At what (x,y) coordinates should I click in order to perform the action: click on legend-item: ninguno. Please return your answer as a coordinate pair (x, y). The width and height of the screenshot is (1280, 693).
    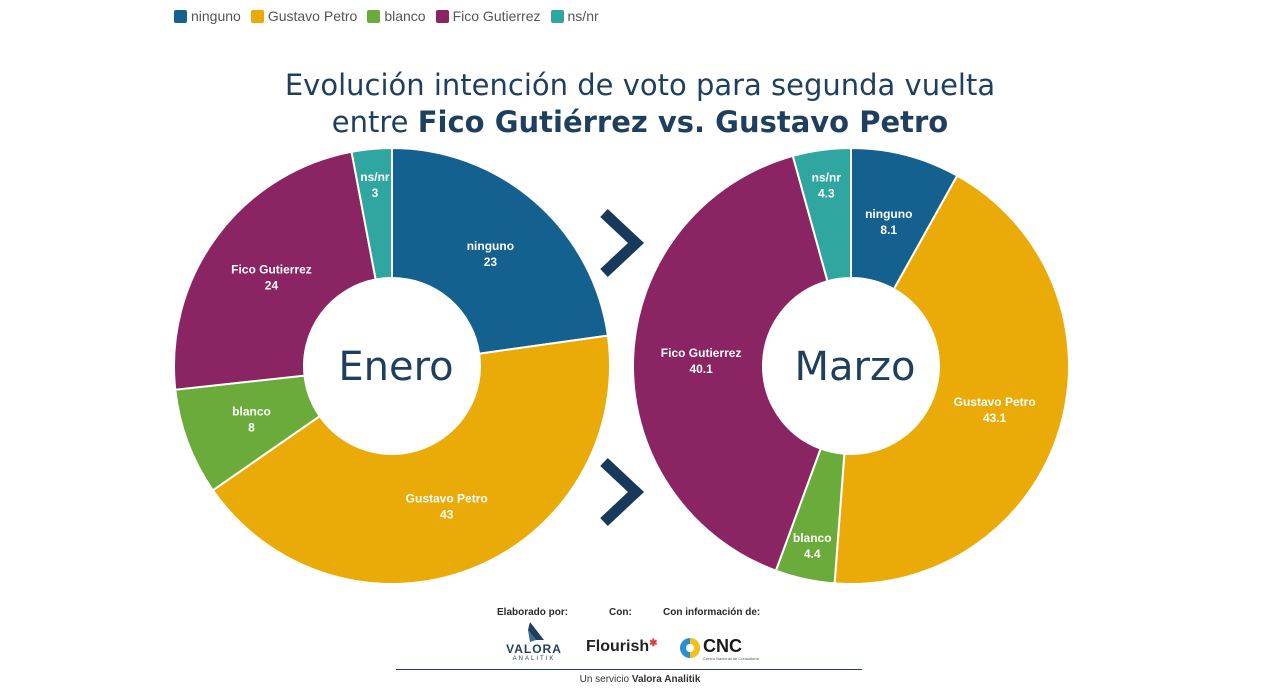
    Looking at the image, I should click on (207, 16).